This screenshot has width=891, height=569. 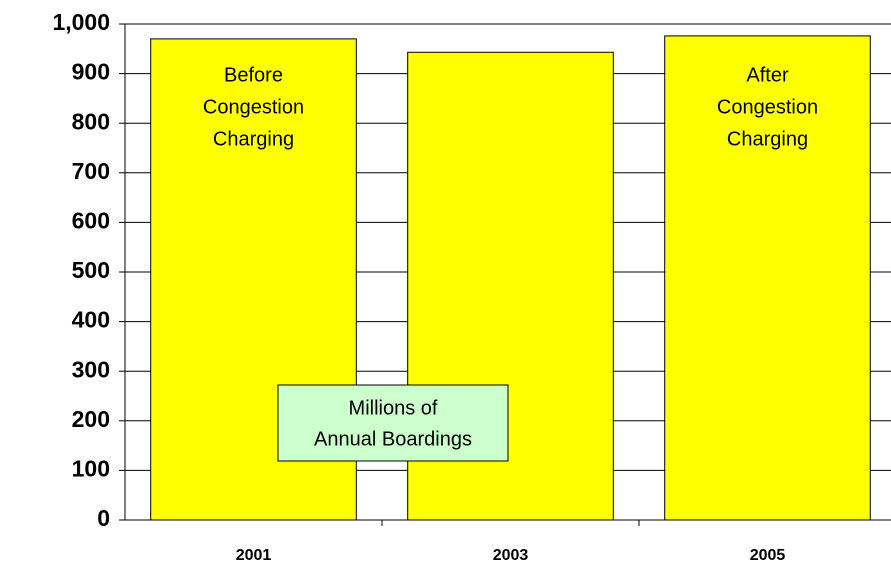 I want to click on annotation-box, so click(x=393, y=423).